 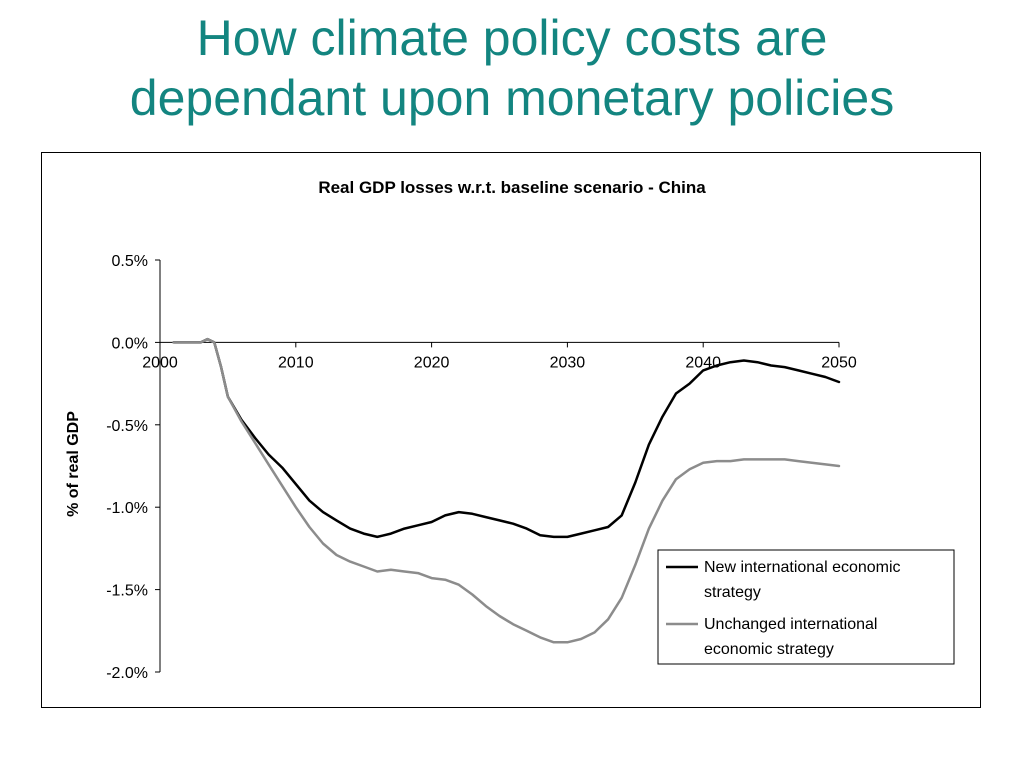 What do you see at coordinates (512, 98) in the screenshot?
I see `slide-title-line-2: dependant upon monetary policies` at bounding box center [512, 98].